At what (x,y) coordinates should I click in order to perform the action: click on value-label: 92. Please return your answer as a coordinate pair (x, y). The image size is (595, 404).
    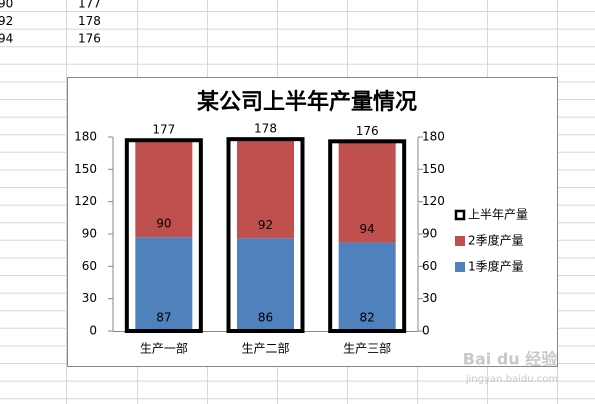
    Looking at the image, I should click on (265, 225).